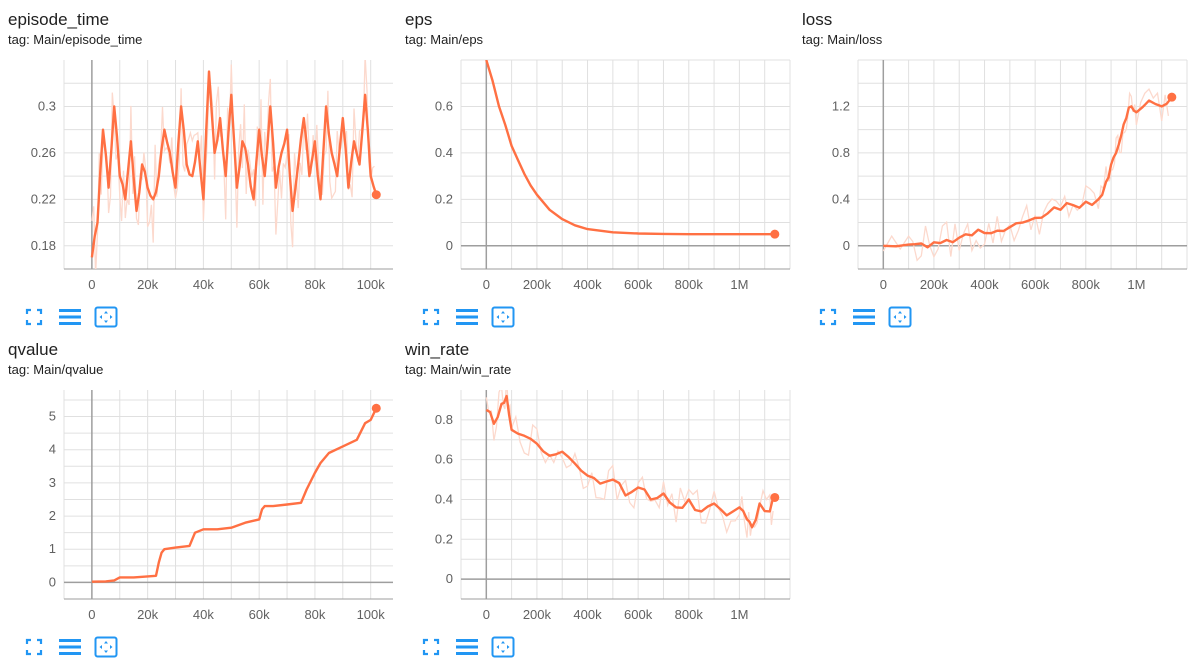 This screenshot has height=660, width=1200. I want to click on chart-title: win_rate, so click(437, 349).